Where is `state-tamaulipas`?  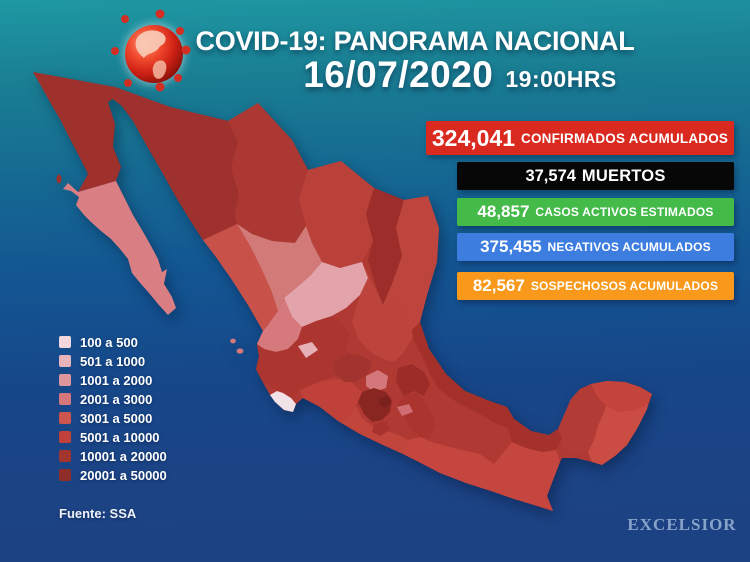 state-tamaulipas is located at coordinates (411, 263).